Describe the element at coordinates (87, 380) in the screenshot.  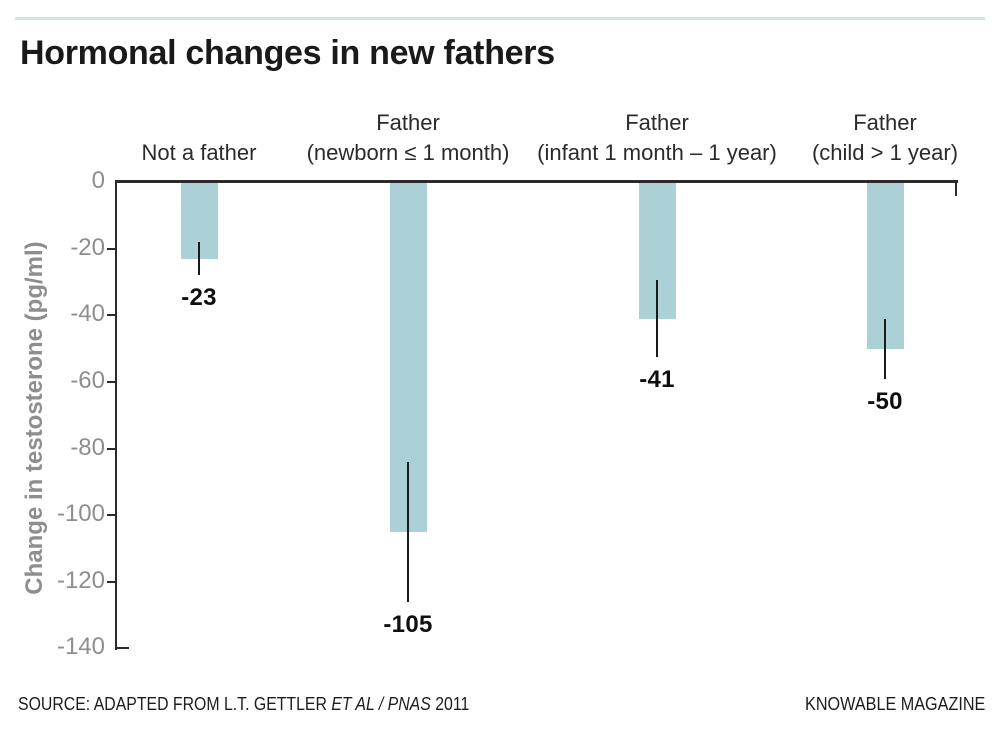
I see `y-tick-label: -60` at that location.